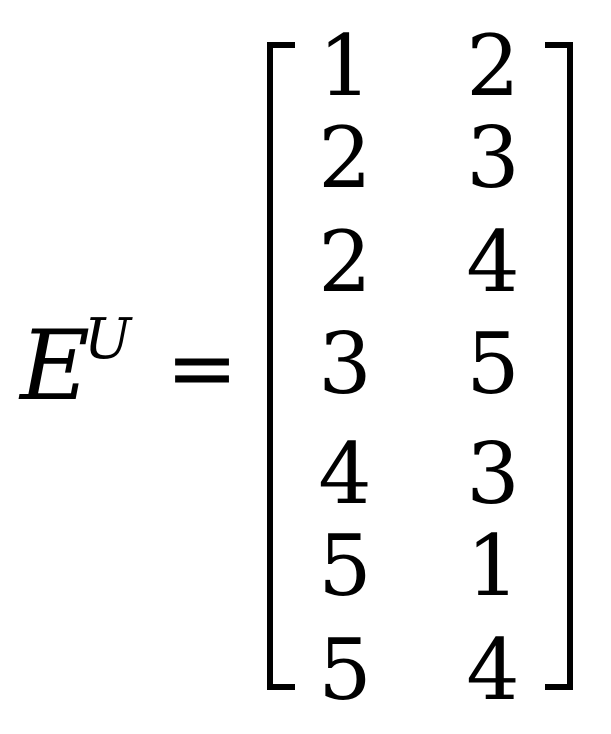  What do you see at coordinates (55, 366) in the screenshot?
I see `matrix-symbol: E` at bounding box center [55, 366].